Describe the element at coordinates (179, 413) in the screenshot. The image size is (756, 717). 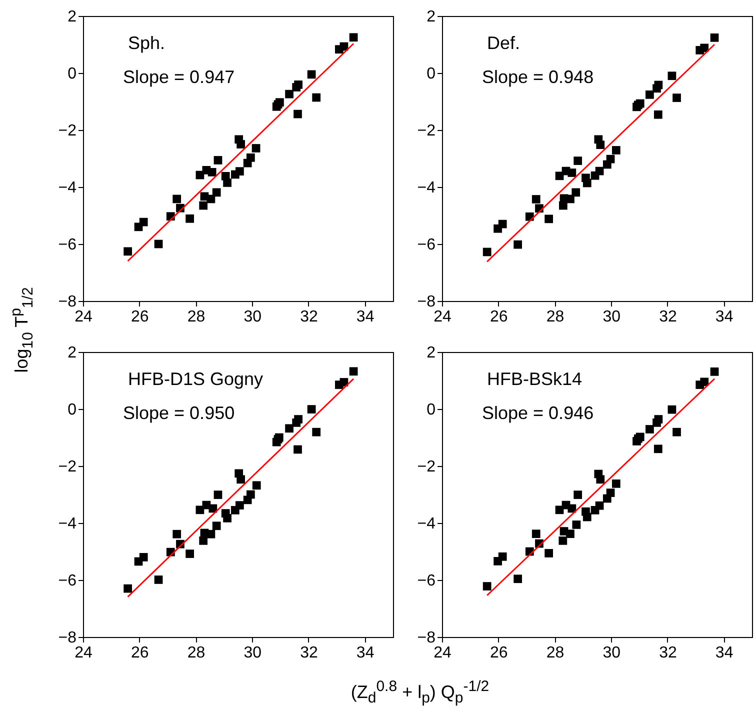
I see `annotation: Slope = 0.950` at that location.